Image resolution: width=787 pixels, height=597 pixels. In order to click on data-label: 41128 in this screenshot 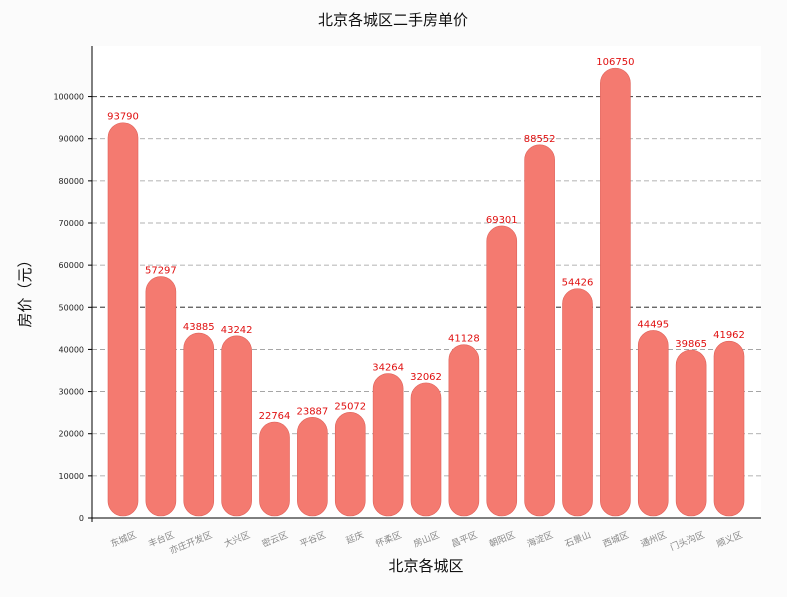, I will do `click(464, 339)`.